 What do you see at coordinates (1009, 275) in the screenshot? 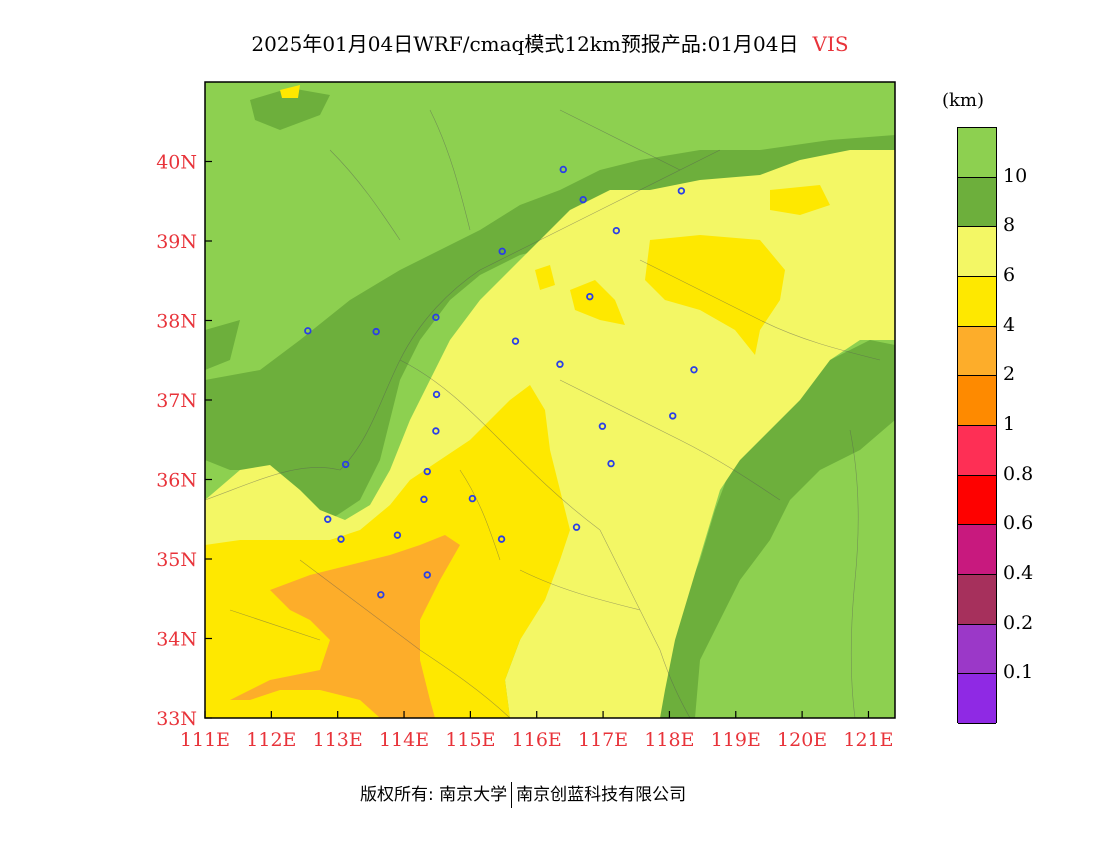
I see `legend-label: 6` at bounding box center [1009, 275].